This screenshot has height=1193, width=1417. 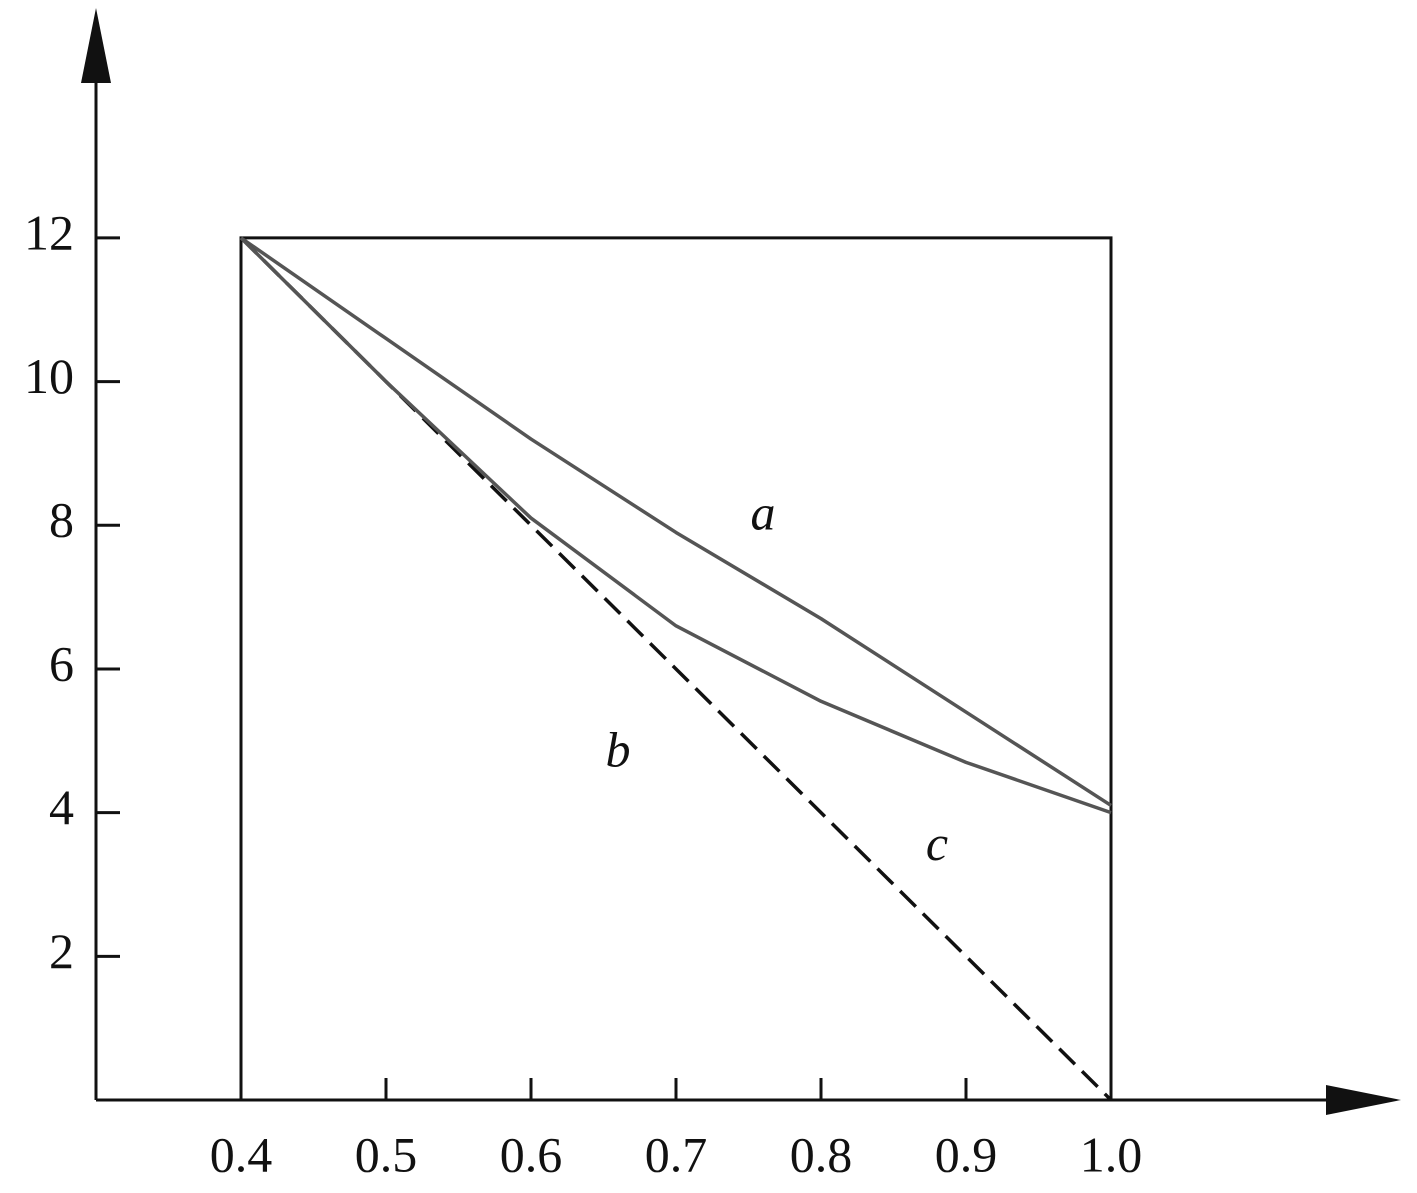 What do you see at coordinates (1363, 1100) in the screenshot?
I see `x-axis-arrow` at bounding box center [1363, 1100].